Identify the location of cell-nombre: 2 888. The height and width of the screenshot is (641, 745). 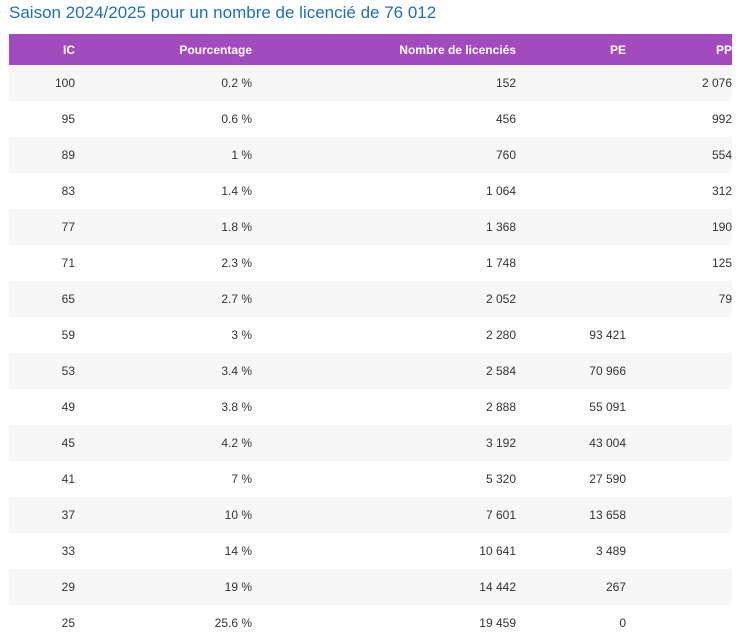
(500, 407).